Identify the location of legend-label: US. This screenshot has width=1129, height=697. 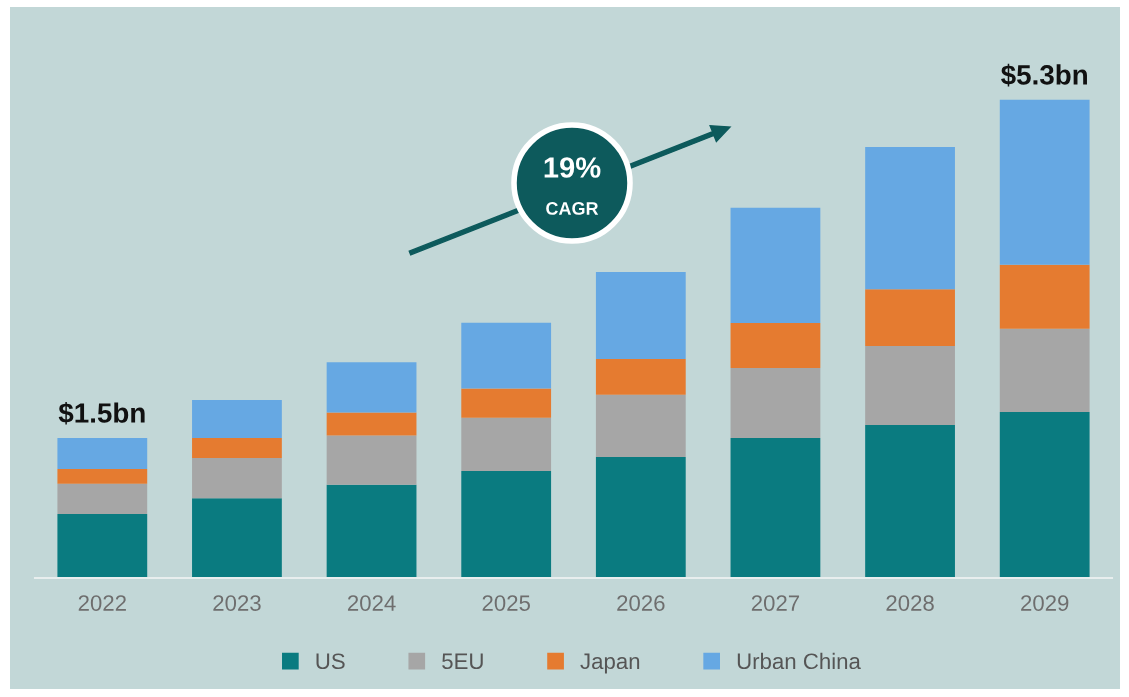
(330, 661).